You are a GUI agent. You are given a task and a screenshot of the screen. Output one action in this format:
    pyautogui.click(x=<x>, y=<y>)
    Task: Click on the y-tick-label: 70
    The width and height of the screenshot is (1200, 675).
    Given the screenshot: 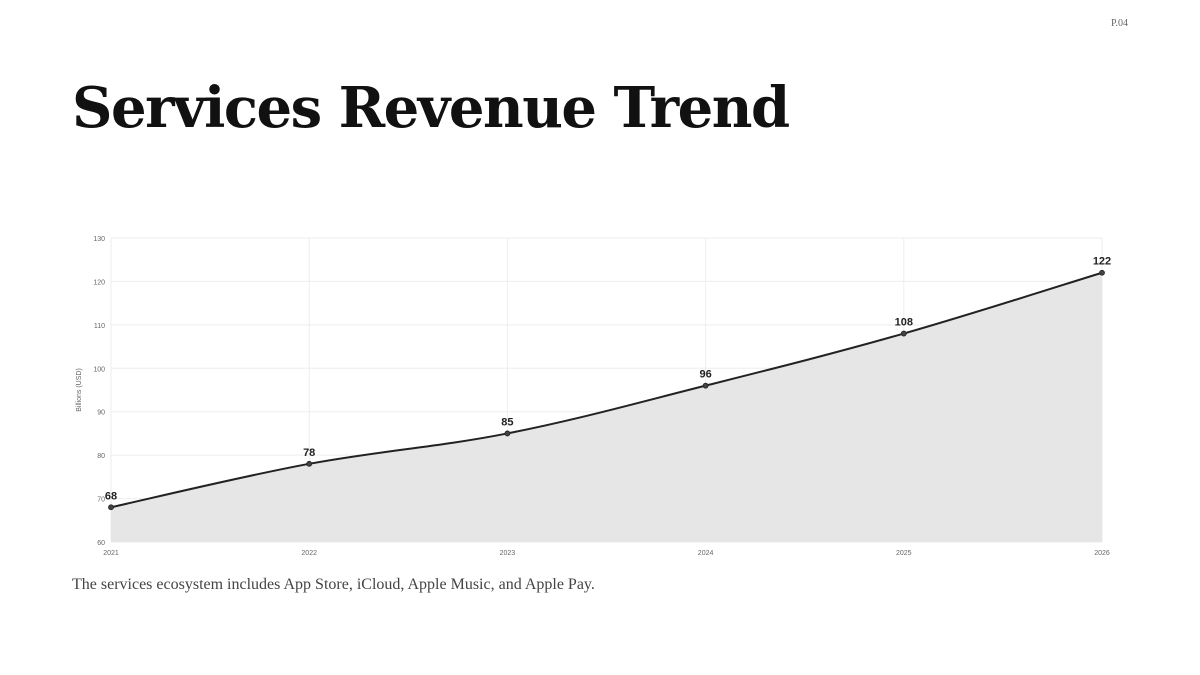 What is the action you would take?
    pyautogui.click(x=101, y=500)
    